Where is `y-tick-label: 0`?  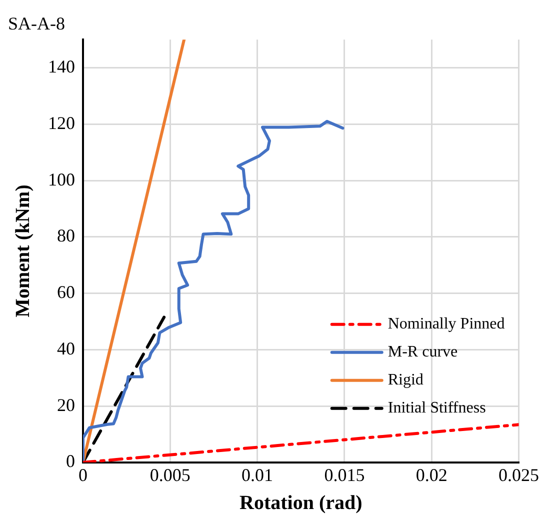
y-tick-label: 0 is located at coordinates (70, 461).